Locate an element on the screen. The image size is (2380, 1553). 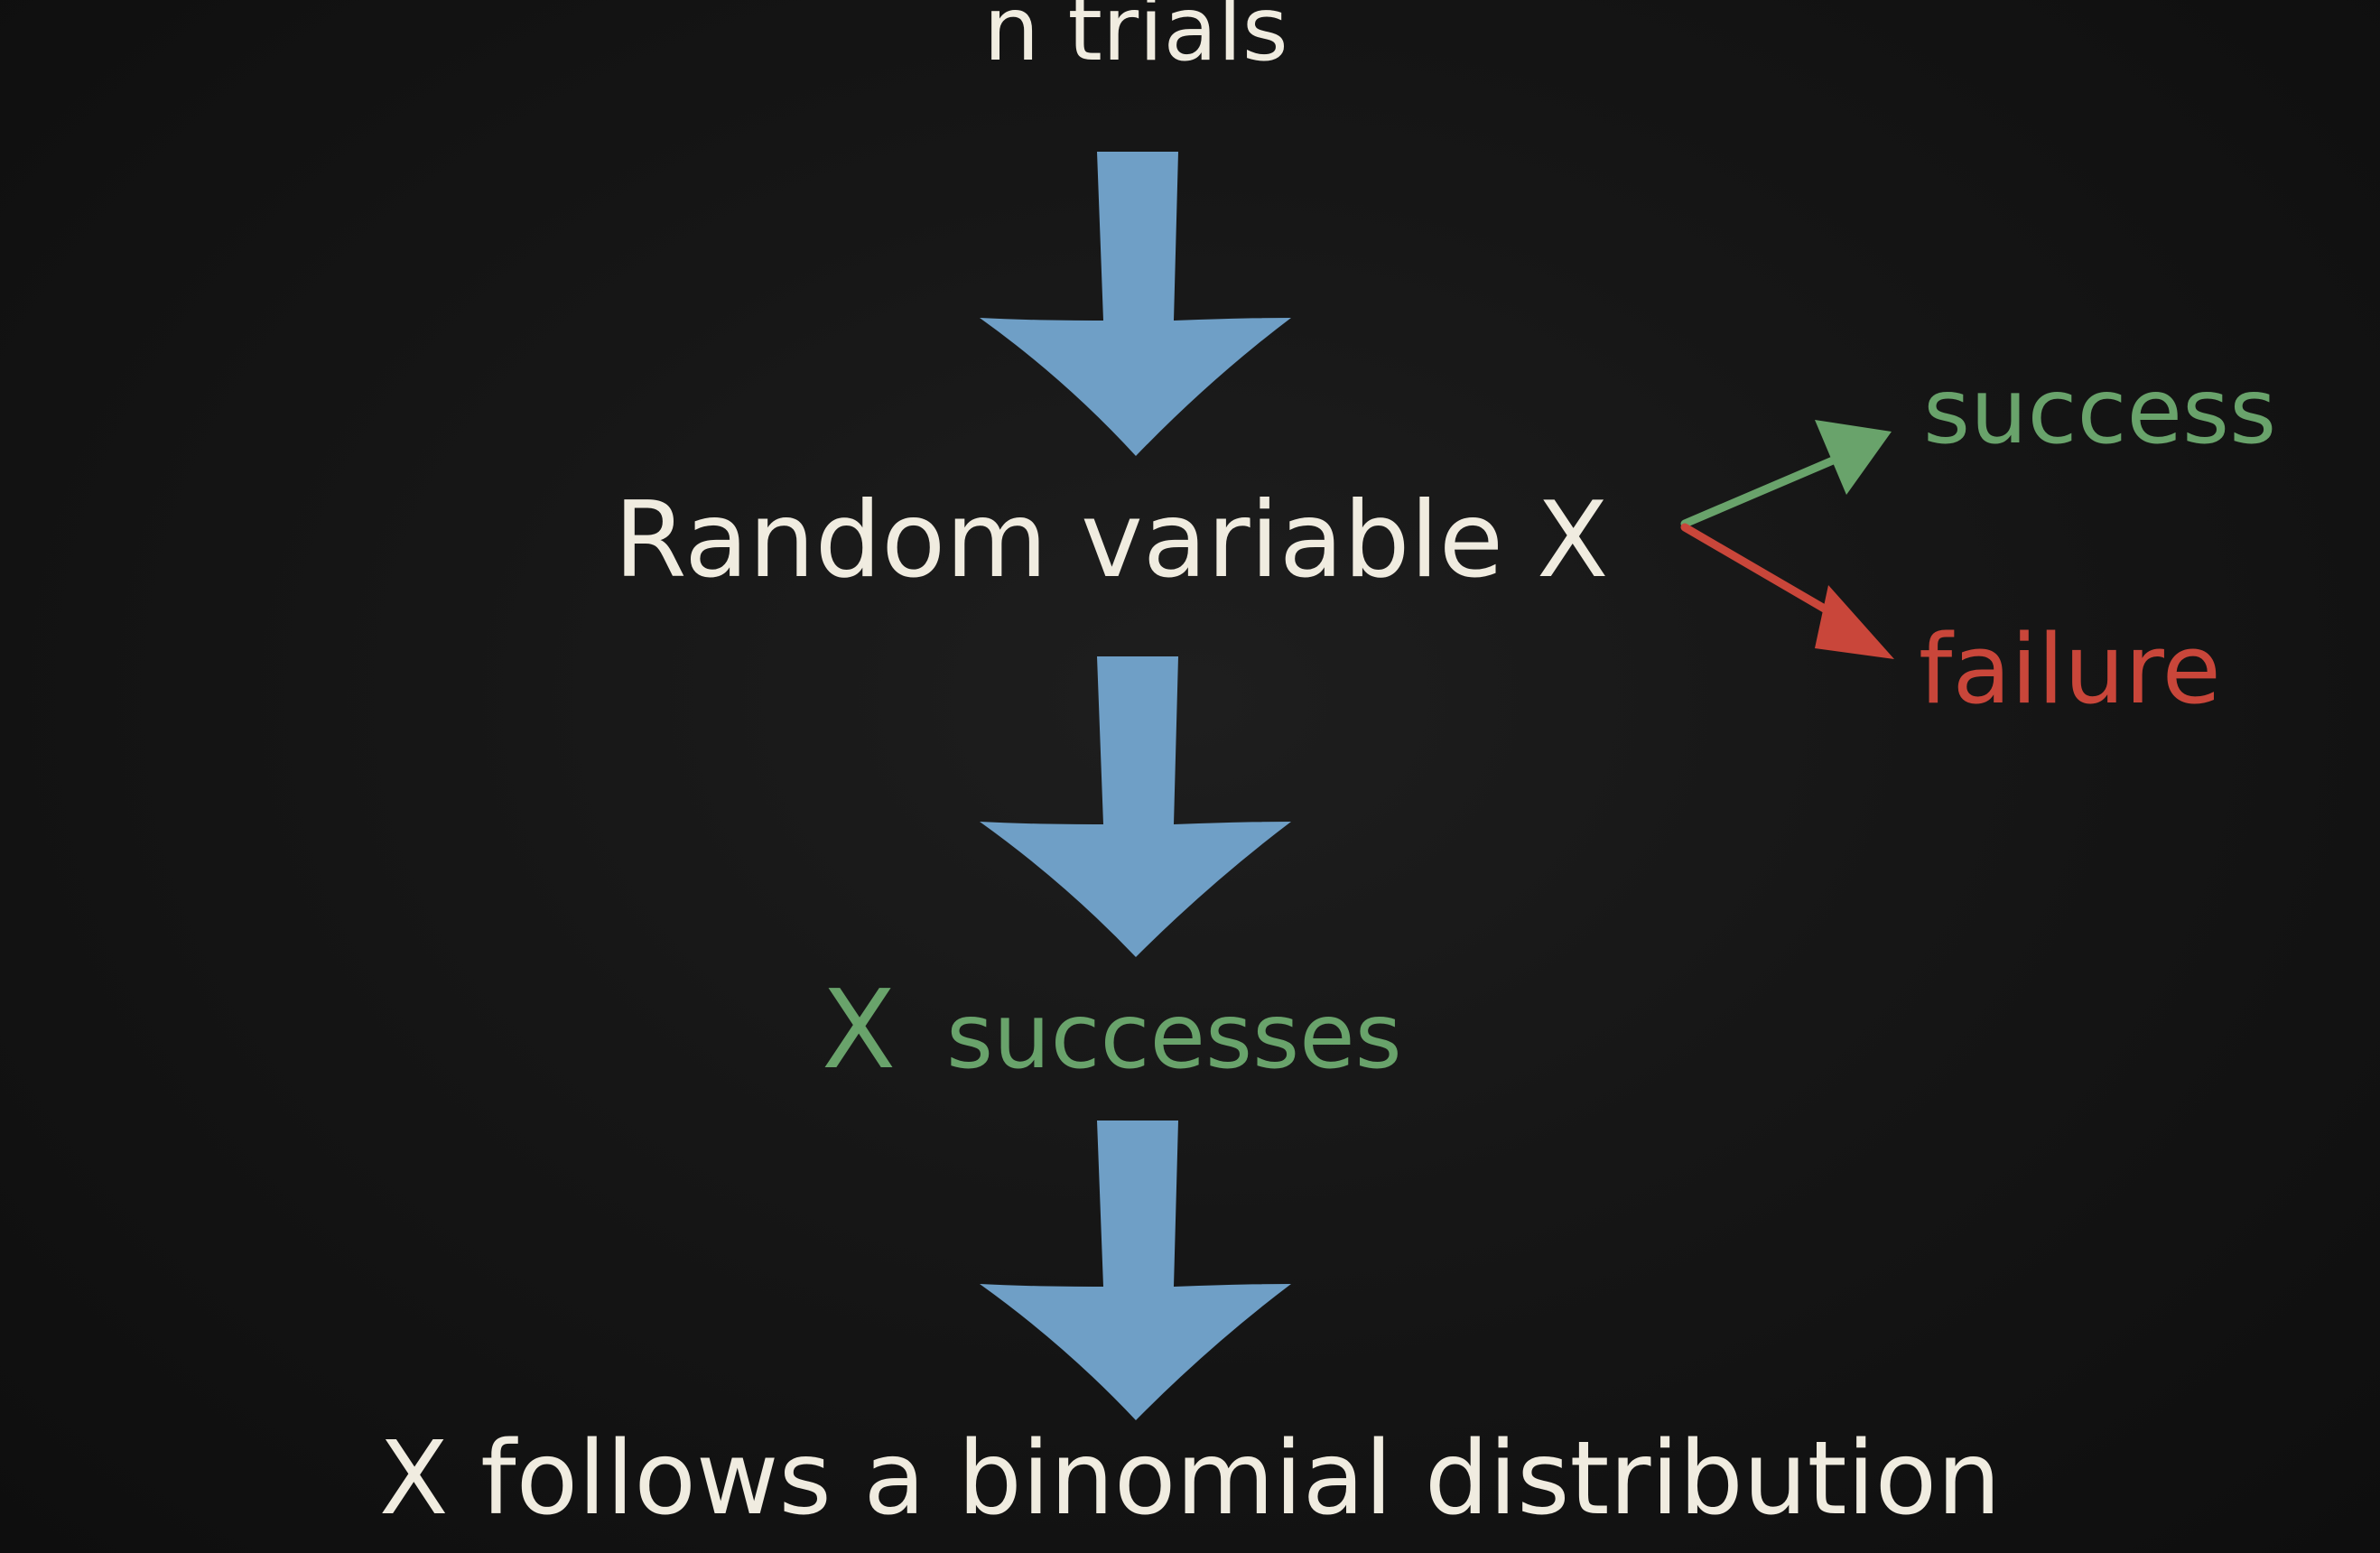
random-variable-label: Random variable X is located at coordinates (1111, 540).